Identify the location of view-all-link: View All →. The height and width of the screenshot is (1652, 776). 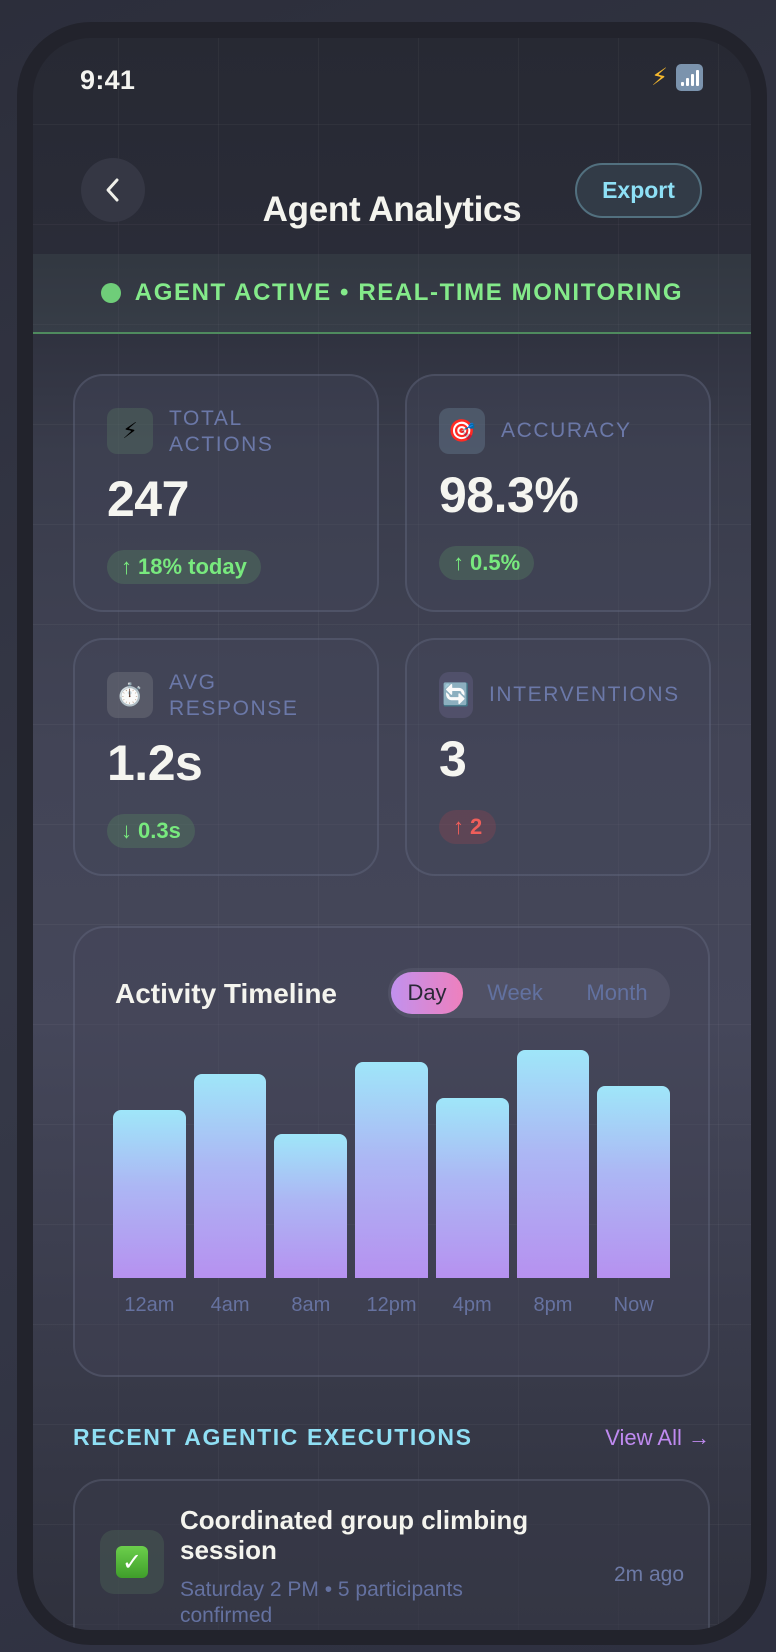
(657, 1437).